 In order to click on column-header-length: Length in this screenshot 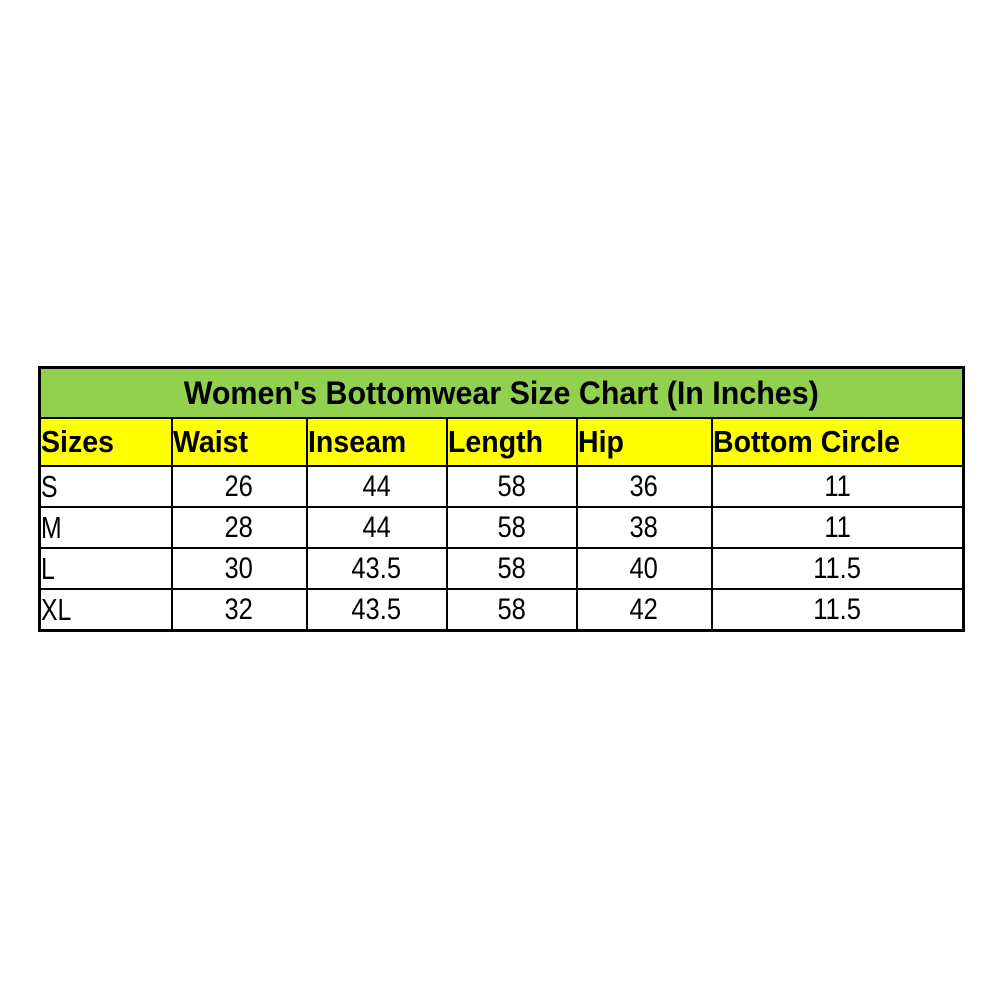, I will do `click(511, 442)`.